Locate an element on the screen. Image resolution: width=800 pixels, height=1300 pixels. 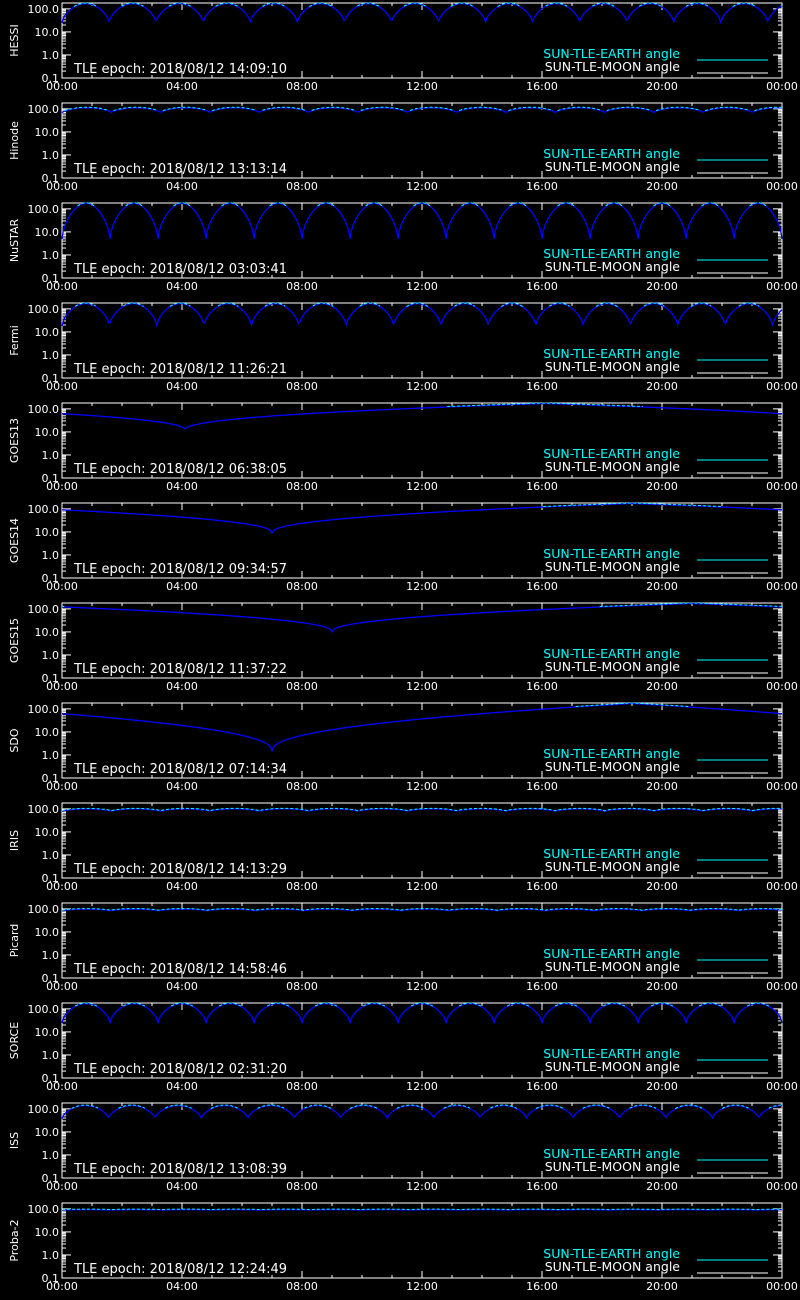
tle-epoch-label: TLE epoch: 2018/08/12 13:08:39 is located at coordinates (180, 1169).